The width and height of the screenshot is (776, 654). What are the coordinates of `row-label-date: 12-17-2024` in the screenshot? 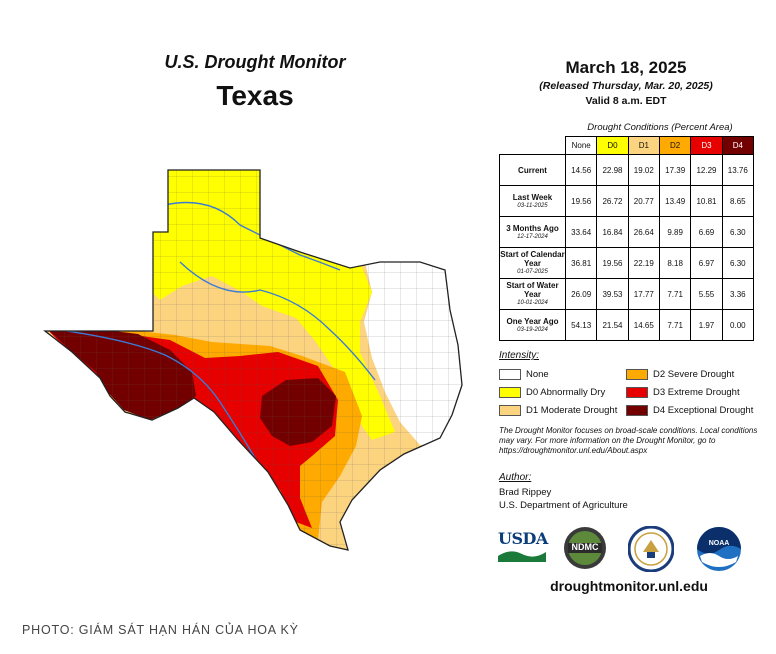 It's located at (532, 236).